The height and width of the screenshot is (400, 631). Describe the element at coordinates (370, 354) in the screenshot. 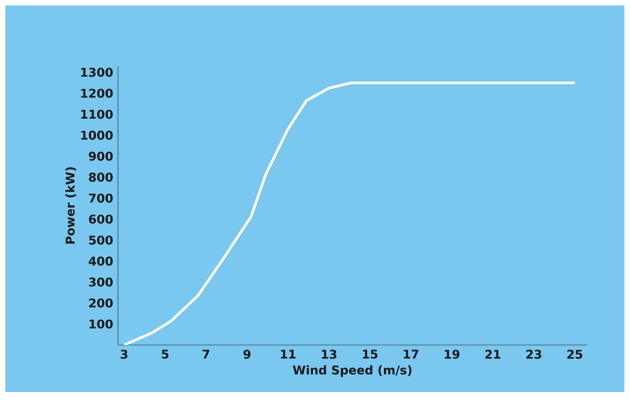

I see `x-tick-label: 15` at that location.